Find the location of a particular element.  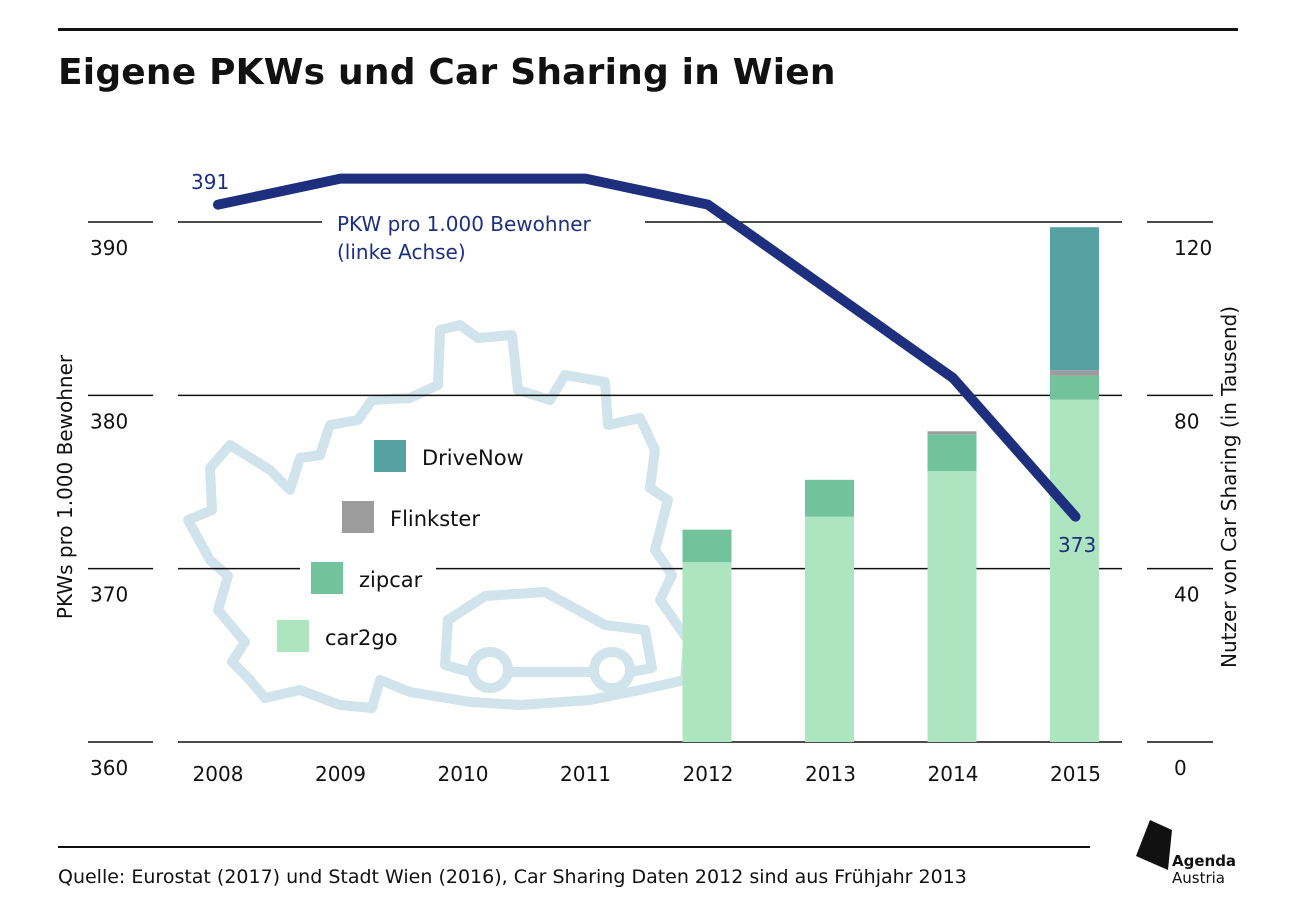

bottom-rule is located at coordinates (574, 847).